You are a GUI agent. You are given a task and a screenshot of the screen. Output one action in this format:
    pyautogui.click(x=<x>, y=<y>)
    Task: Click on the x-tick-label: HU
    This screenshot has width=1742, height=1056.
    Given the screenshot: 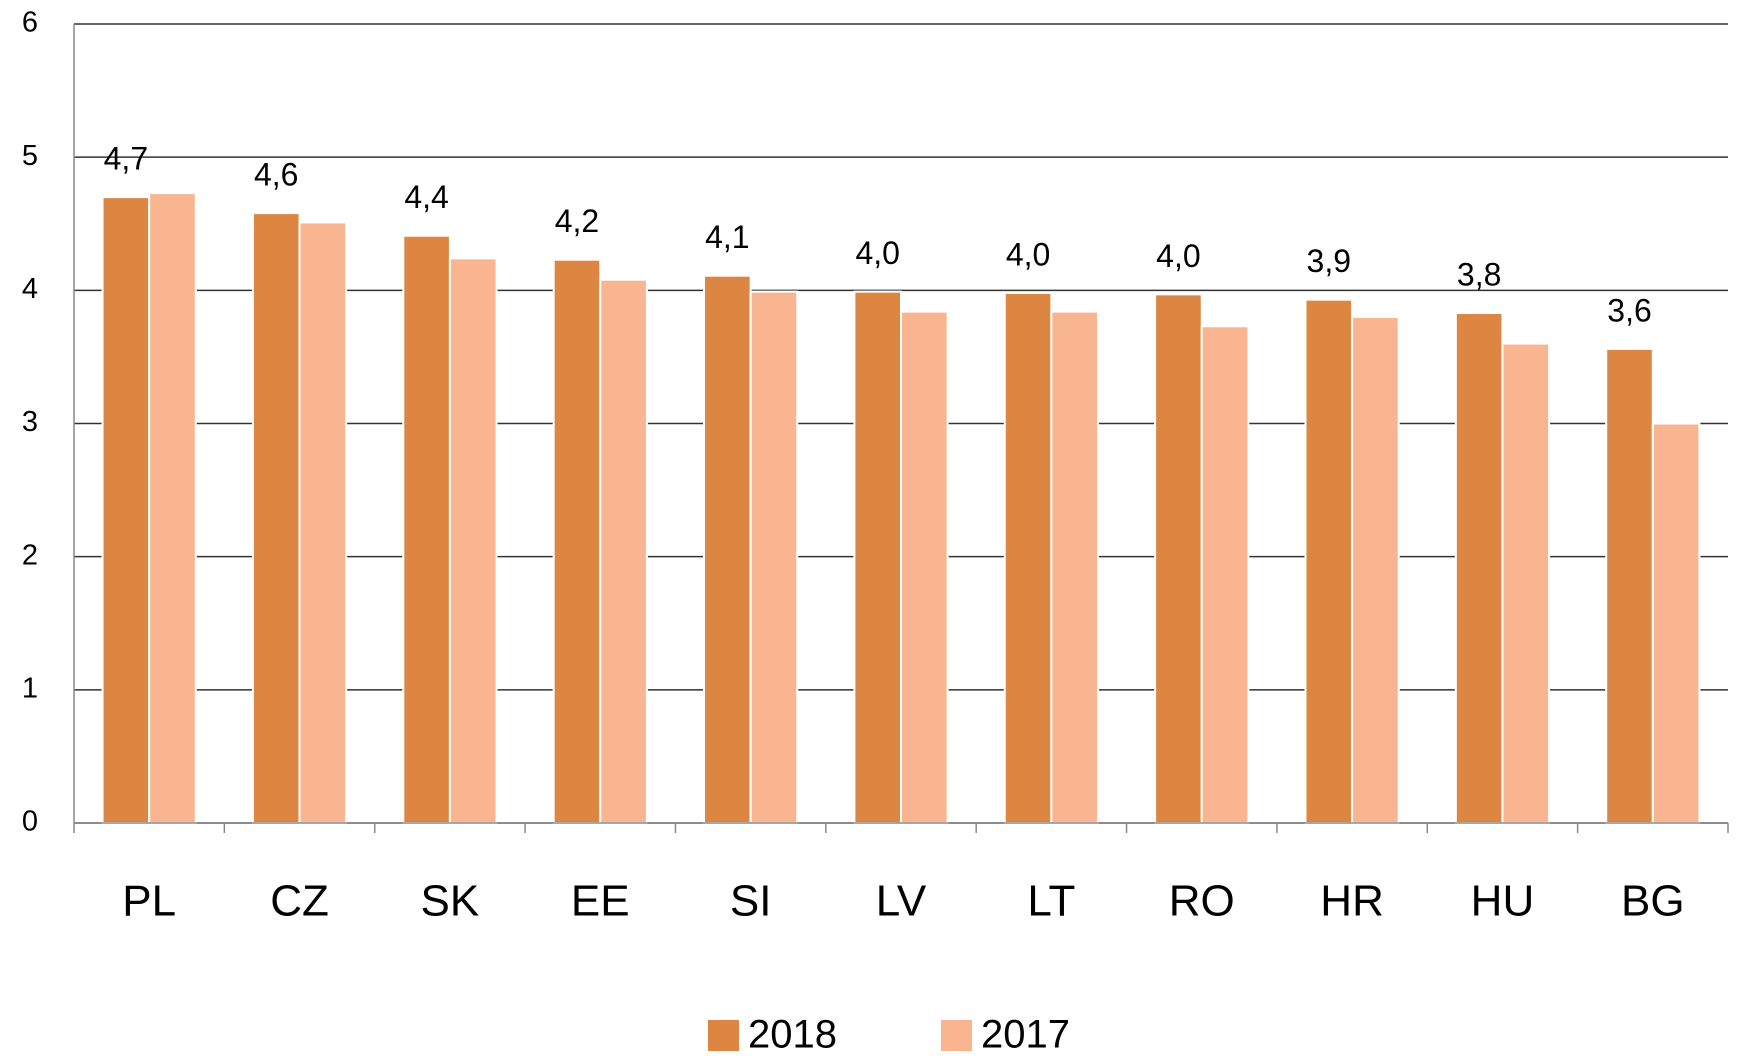 What is the action you would take?
    pyautogui.click(x=1503, y=901)
    